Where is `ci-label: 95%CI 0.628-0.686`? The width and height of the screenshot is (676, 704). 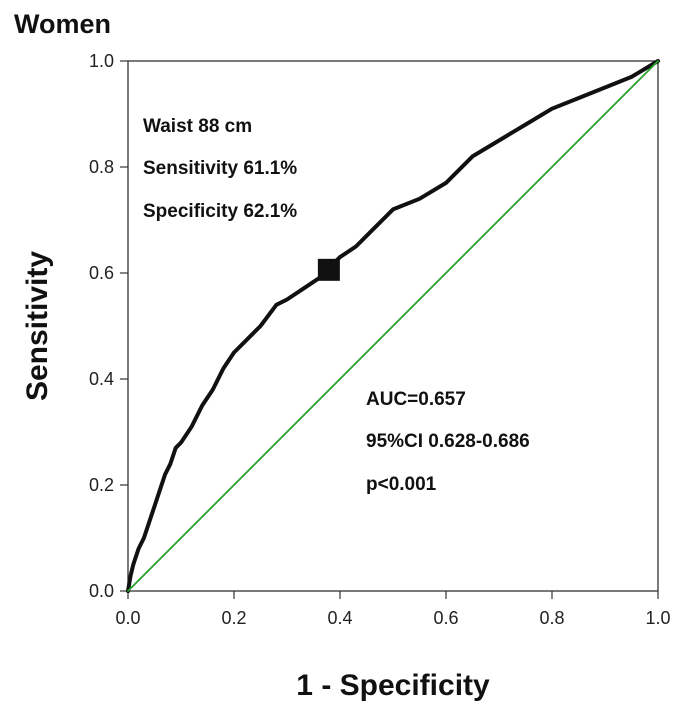 ci-label: 95%CI 0.628-0.686 is located at coordinates (448, 441).